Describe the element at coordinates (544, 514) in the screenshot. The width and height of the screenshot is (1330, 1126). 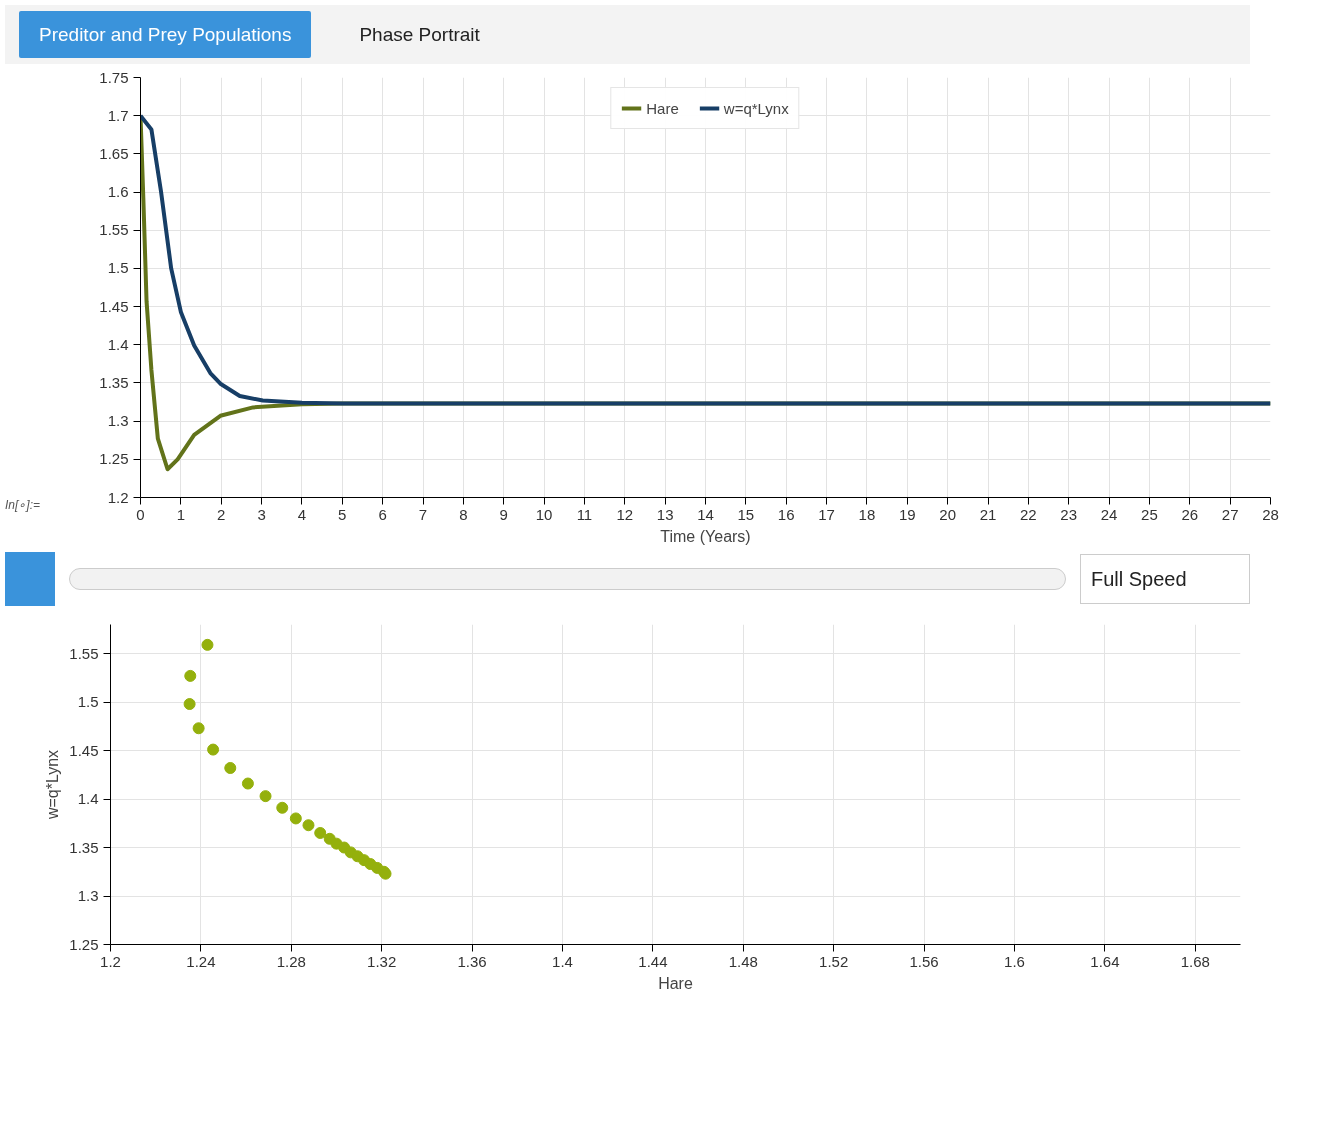
I see `x-tick-label: 10` at that location.